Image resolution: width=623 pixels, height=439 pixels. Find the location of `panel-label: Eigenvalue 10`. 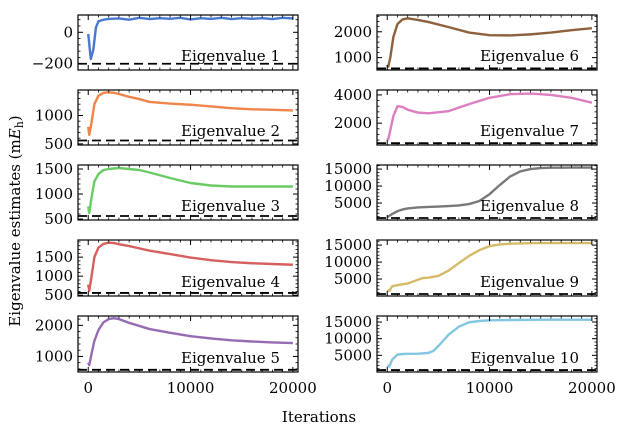

panel-label: Eigenvalue 10 is located at coordinates (525, 358).